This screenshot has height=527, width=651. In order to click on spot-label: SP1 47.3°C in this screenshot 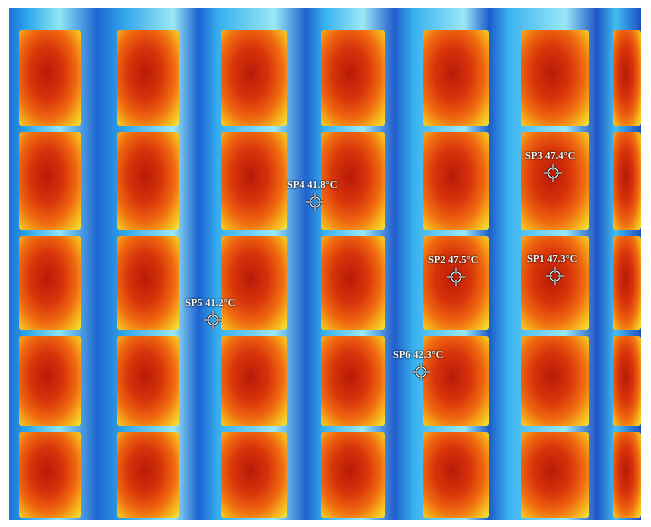, I will do `click(552, 259)`.